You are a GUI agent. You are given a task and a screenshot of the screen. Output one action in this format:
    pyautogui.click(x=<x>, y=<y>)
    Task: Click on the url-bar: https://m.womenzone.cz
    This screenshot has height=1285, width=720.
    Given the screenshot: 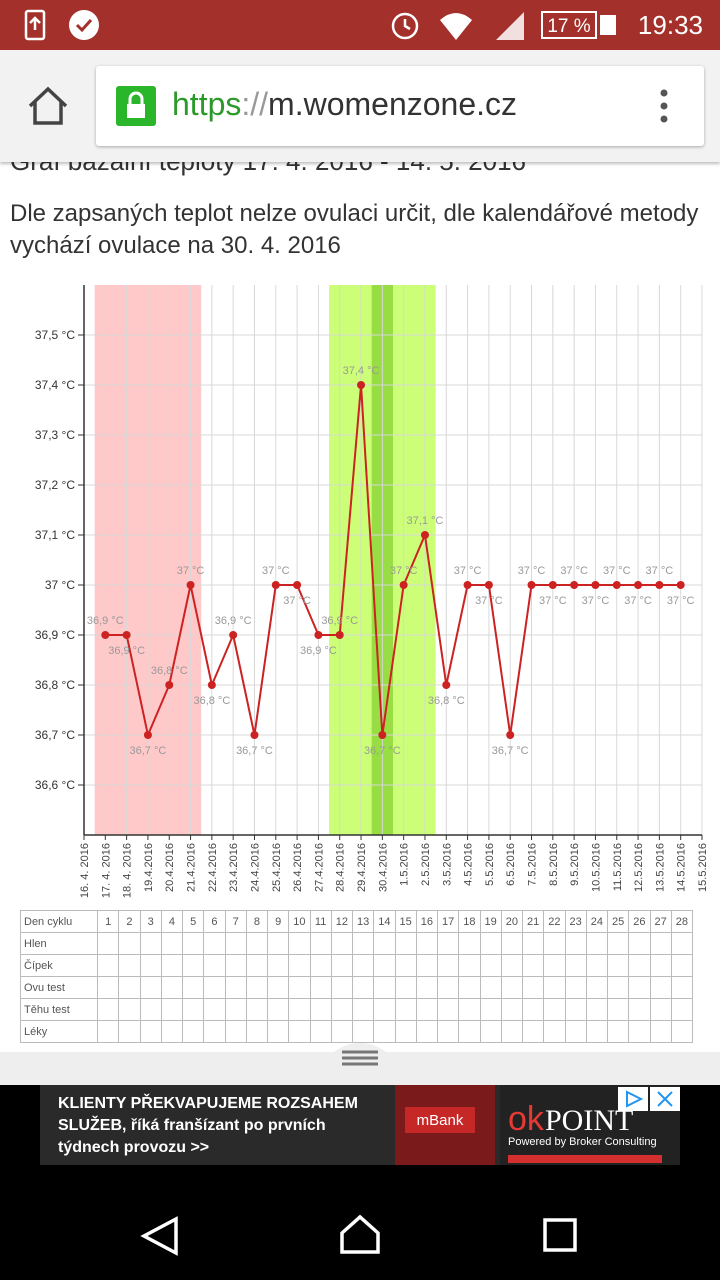 What is the action you would take?
    pyautogui.click(x=400, y=106)
    